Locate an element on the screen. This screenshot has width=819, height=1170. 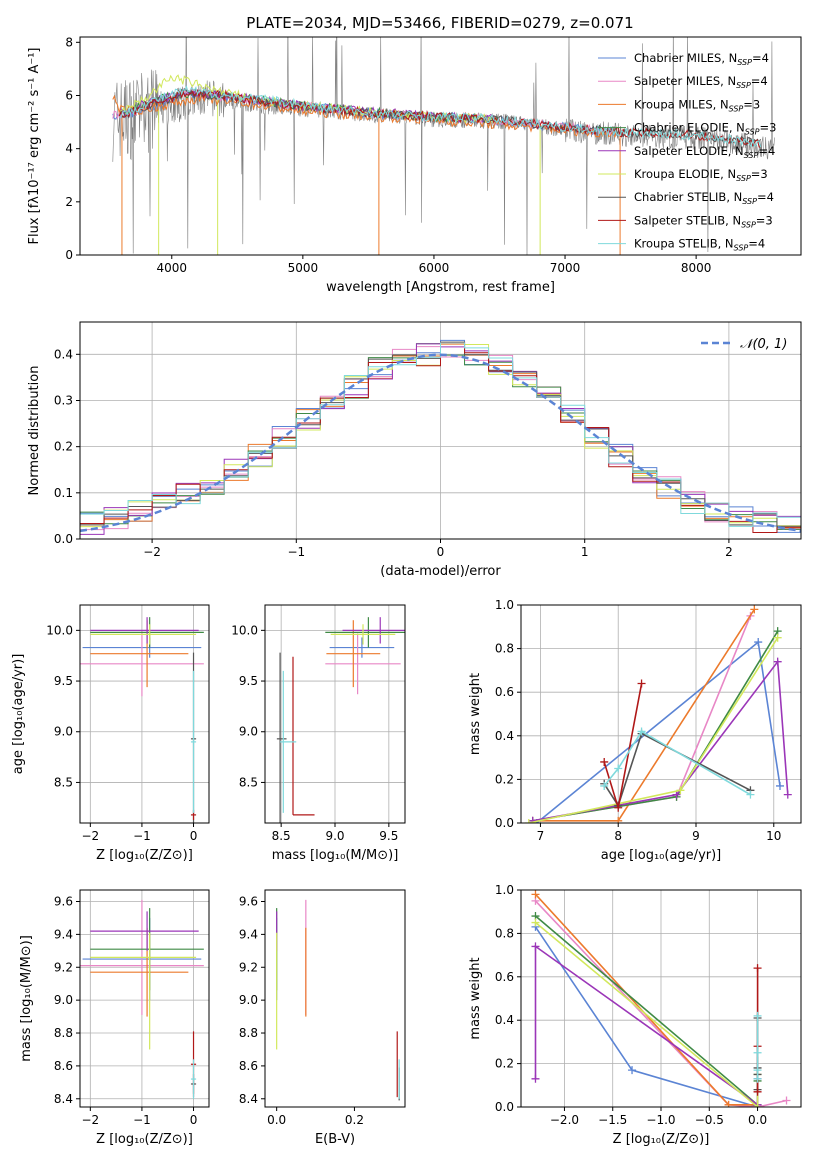
y-tick-label: 1.0 is located at coordinates (504, 605).